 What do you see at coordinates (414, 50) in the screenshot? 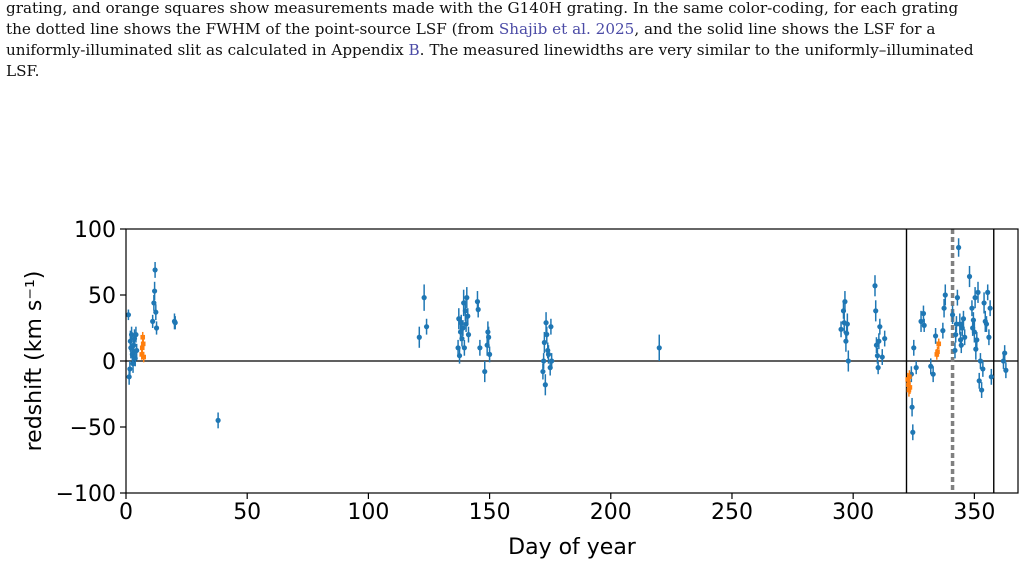
I see `appendix-link: B` at bounding box center [414, 50].